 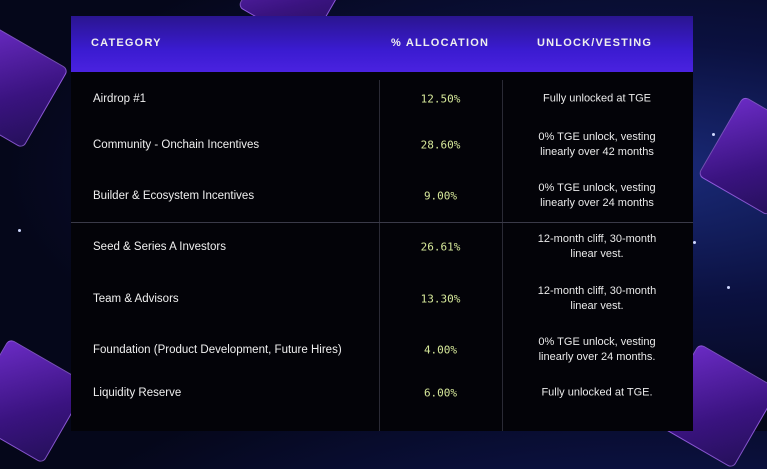 What do you see at coordinates (159, 247) in the screenshot?
I see `category-cell: Seed & Series A Investors` at bounding box center [159, 247].